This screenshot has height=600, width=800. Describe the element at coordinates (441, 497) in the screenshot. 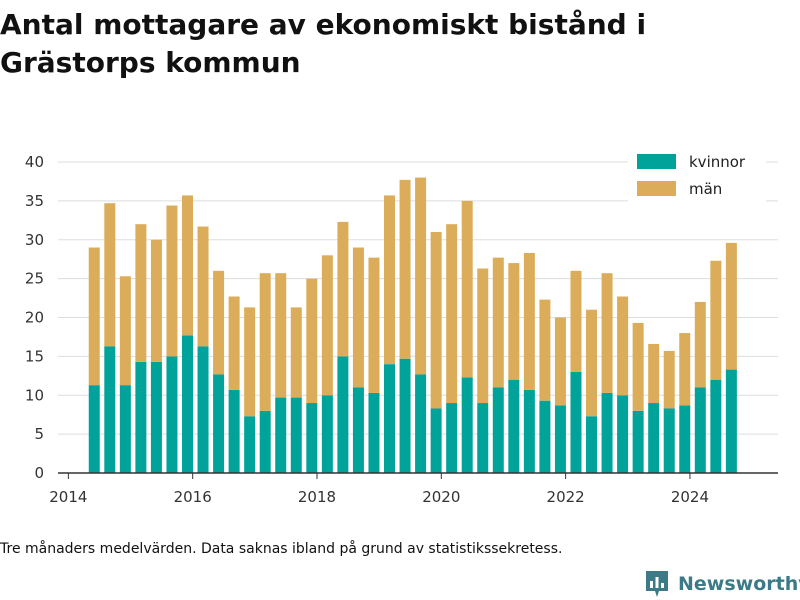

I see `x-tick-label: 2020` at that location.